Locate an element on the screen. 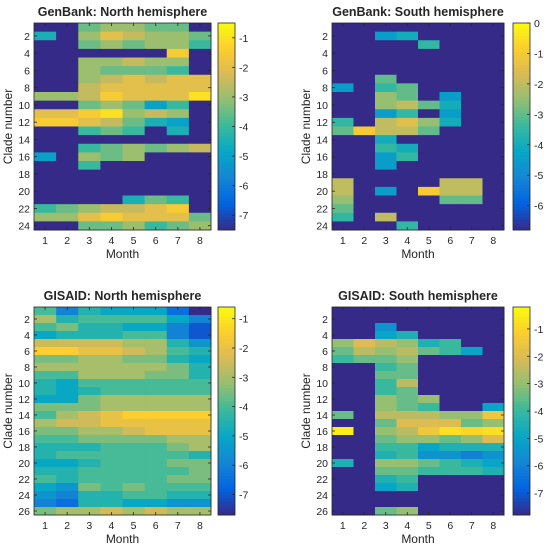  y-tick-label: 18 is located at coordinates (322, 175).